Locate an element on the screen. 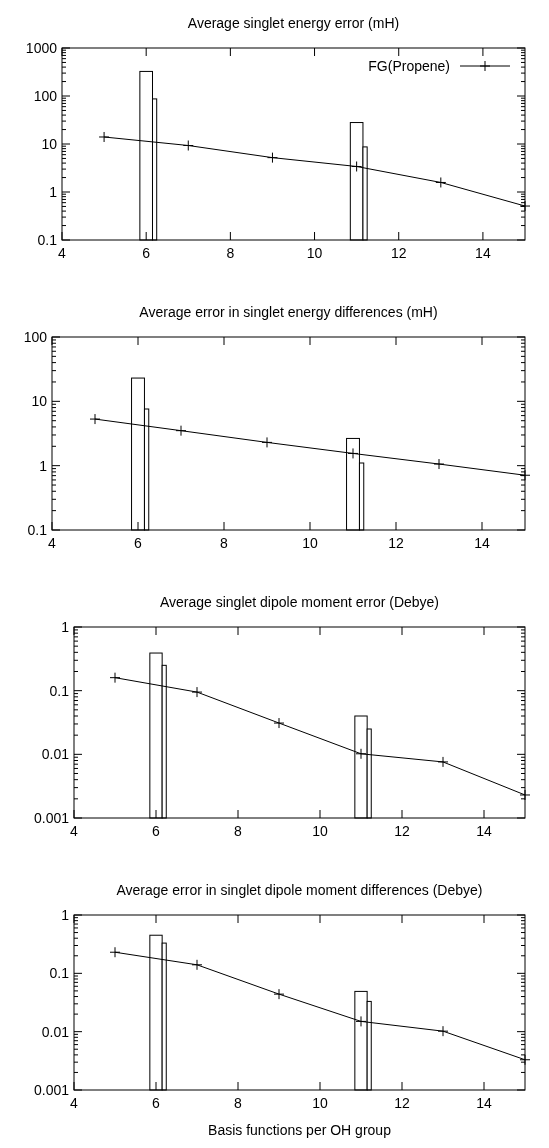  chart-title: Average singlet dipole moment error (Debye) is located at coordinates (299, 602).